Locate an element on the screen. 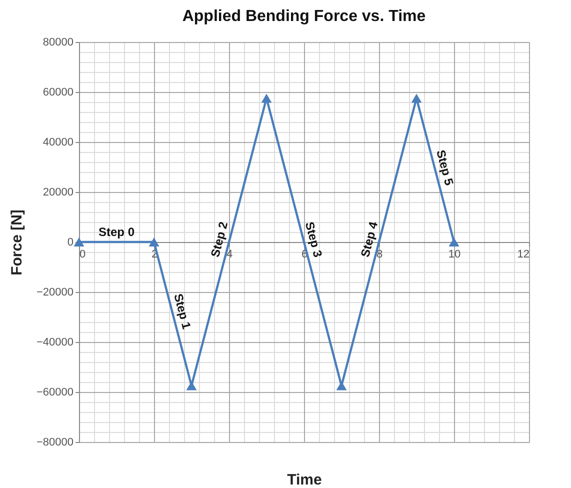  chart-title: Applied Bending Force vs. Time is located at coordinates (304, 16).